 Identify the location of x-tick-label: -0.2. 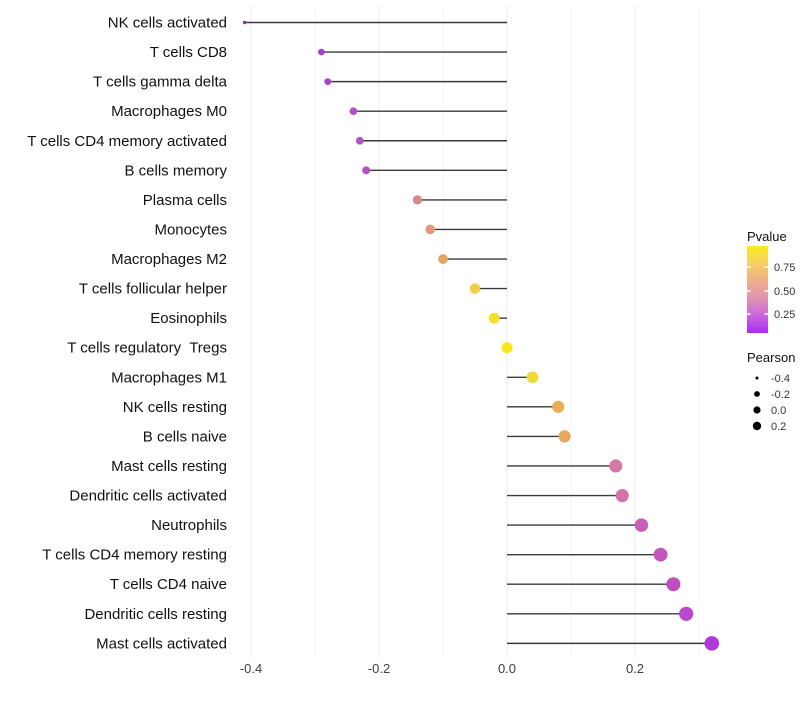
(379, 668).